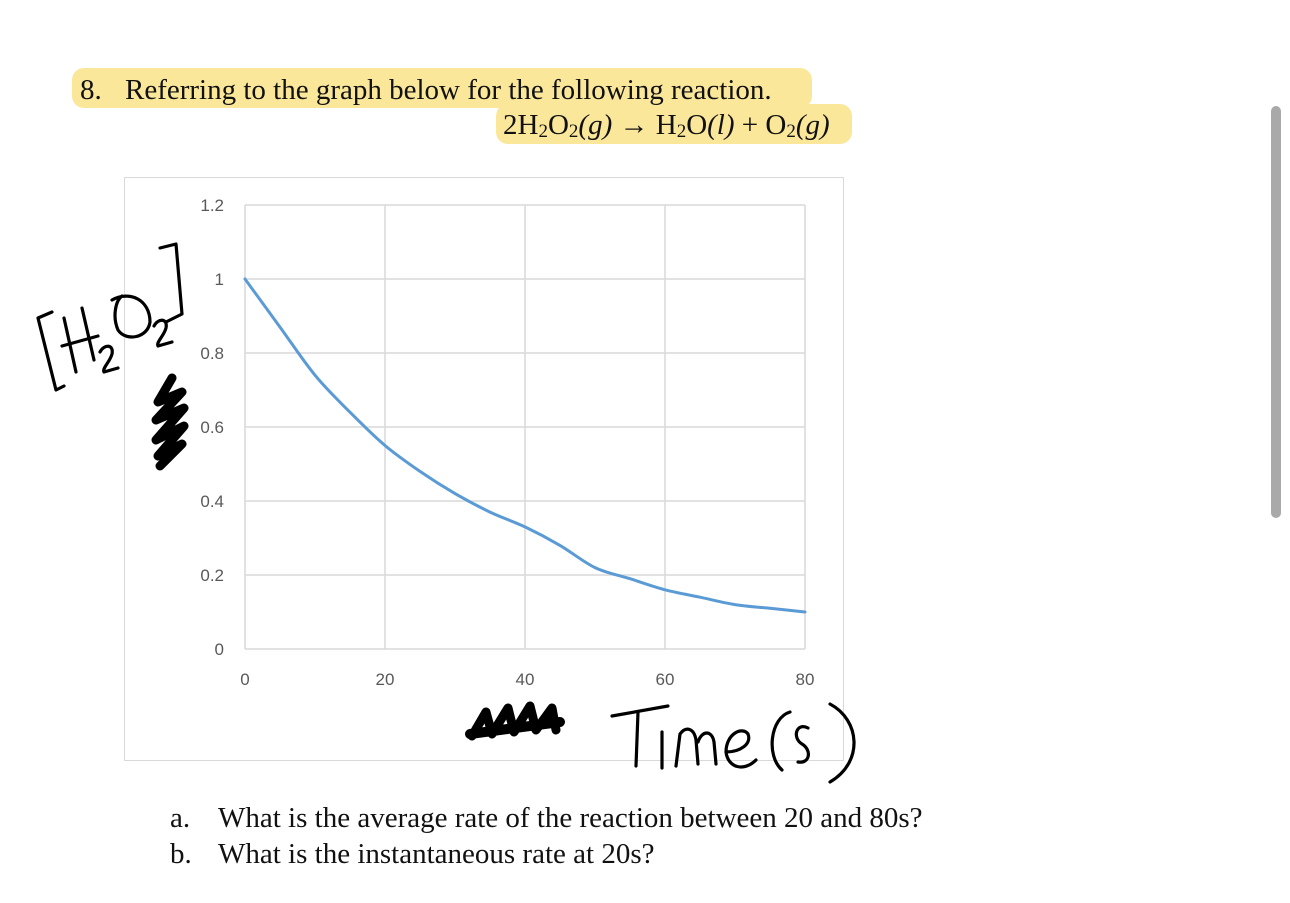 The width and height of the screenshot is (1290, 903). Describe the element at coordinates (525, 679) in the screenshot. I see `x-tick-label: 40` at that location.